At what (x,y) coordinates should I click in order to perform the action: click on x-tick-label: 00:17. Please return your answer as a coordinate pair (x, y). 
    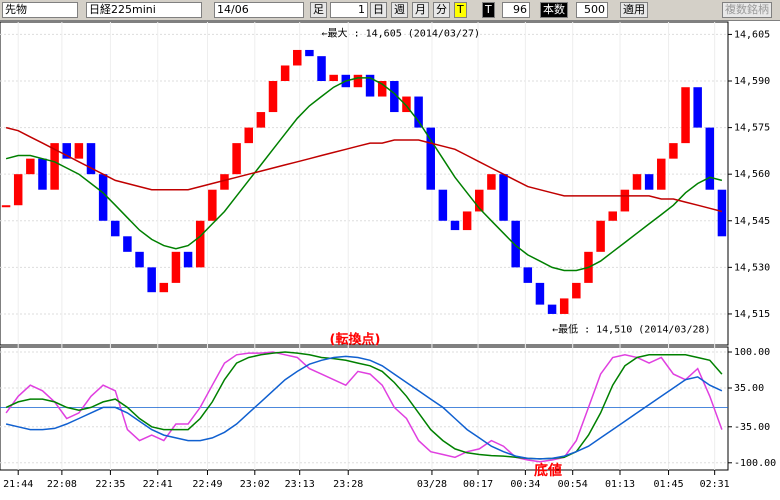
    Looking at the image, I should click on (478, 484).